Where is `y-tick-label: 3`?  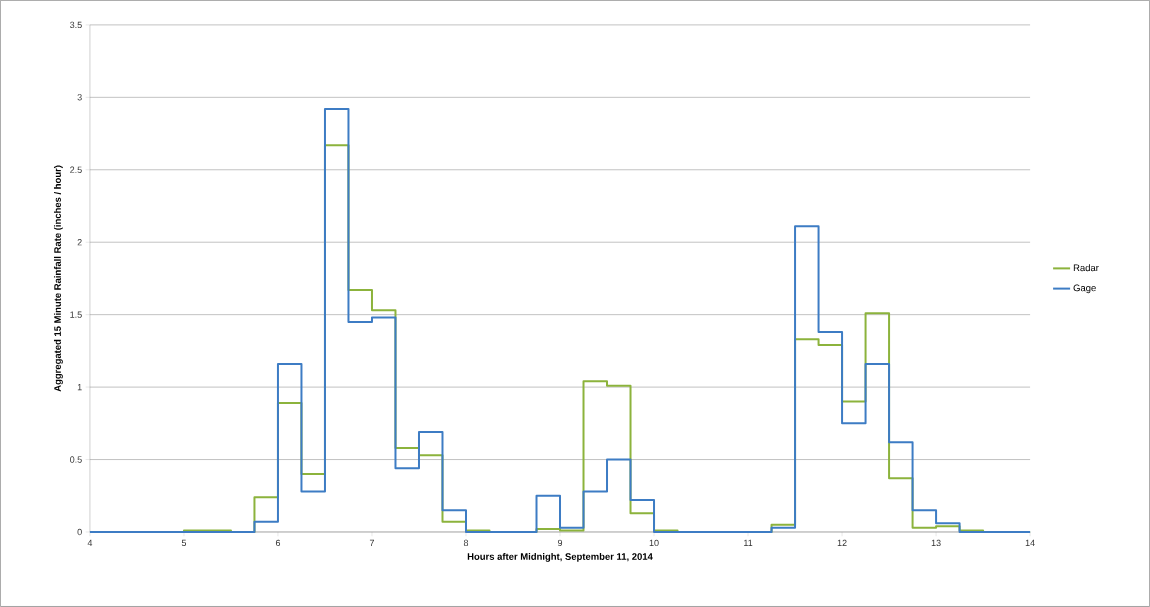 y-tick-label: 3 is located at coordinates (79, 97).